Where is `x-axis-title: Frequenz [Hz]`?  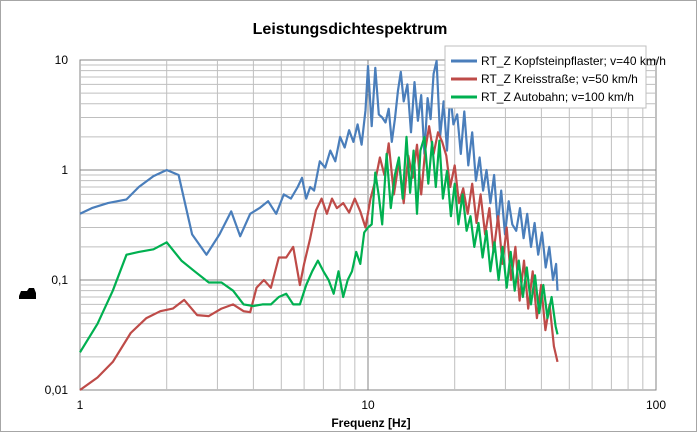 x-axis-title: Frequenz [Hz] is located at coordinates (370, 423).